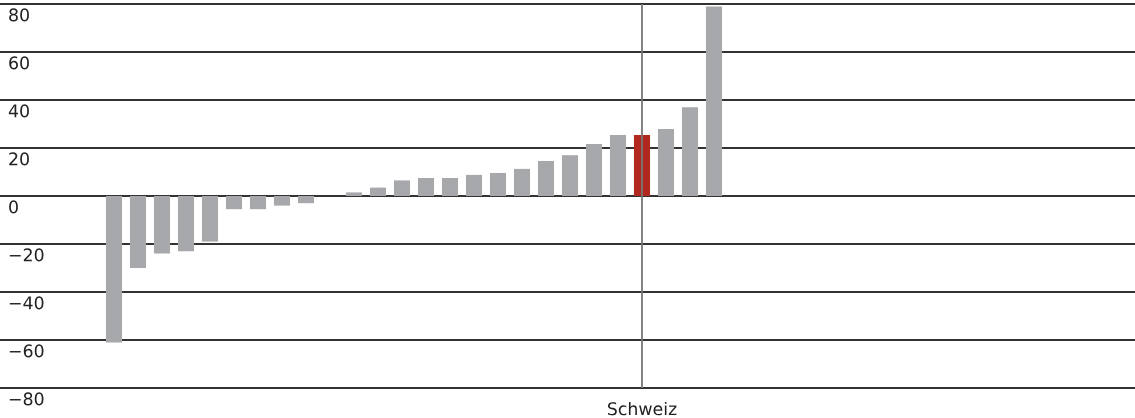  Describe the element at coordinates (18, 111) in the screenshot. I see `y-tick-label: 40` at that location.